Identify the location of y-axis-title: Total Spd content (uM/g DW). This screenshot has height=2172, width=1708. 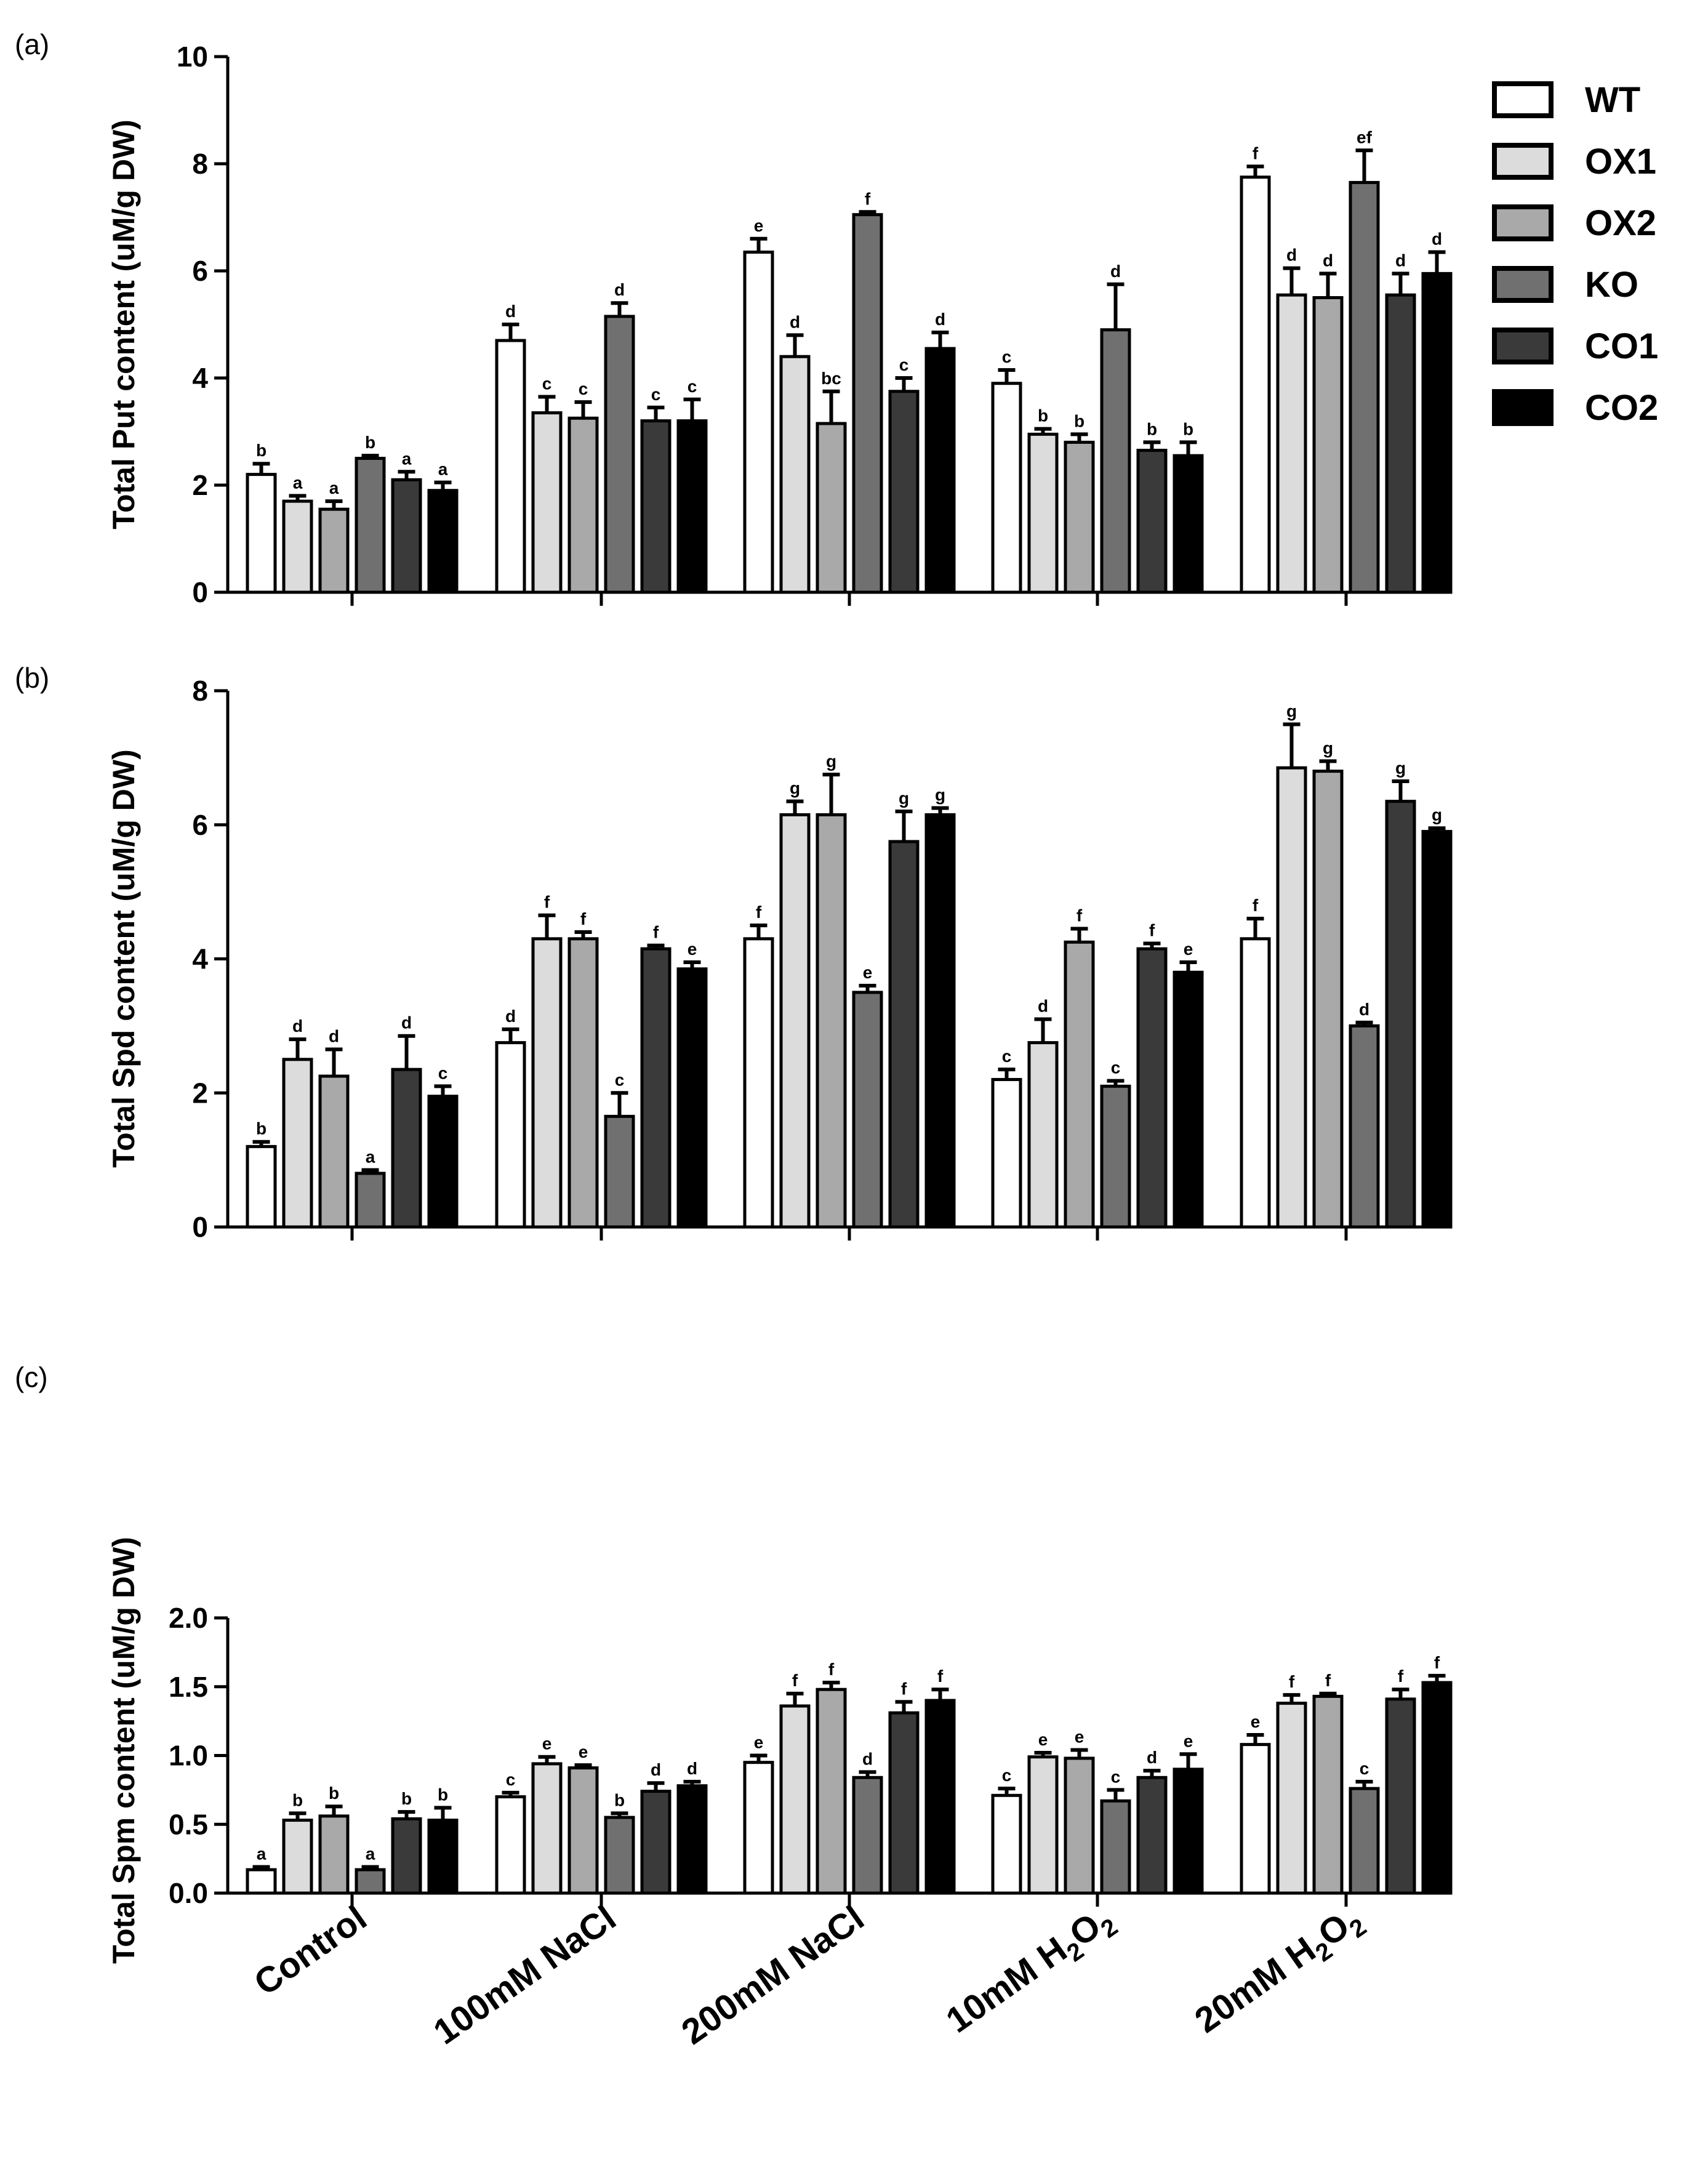
(124, 959).